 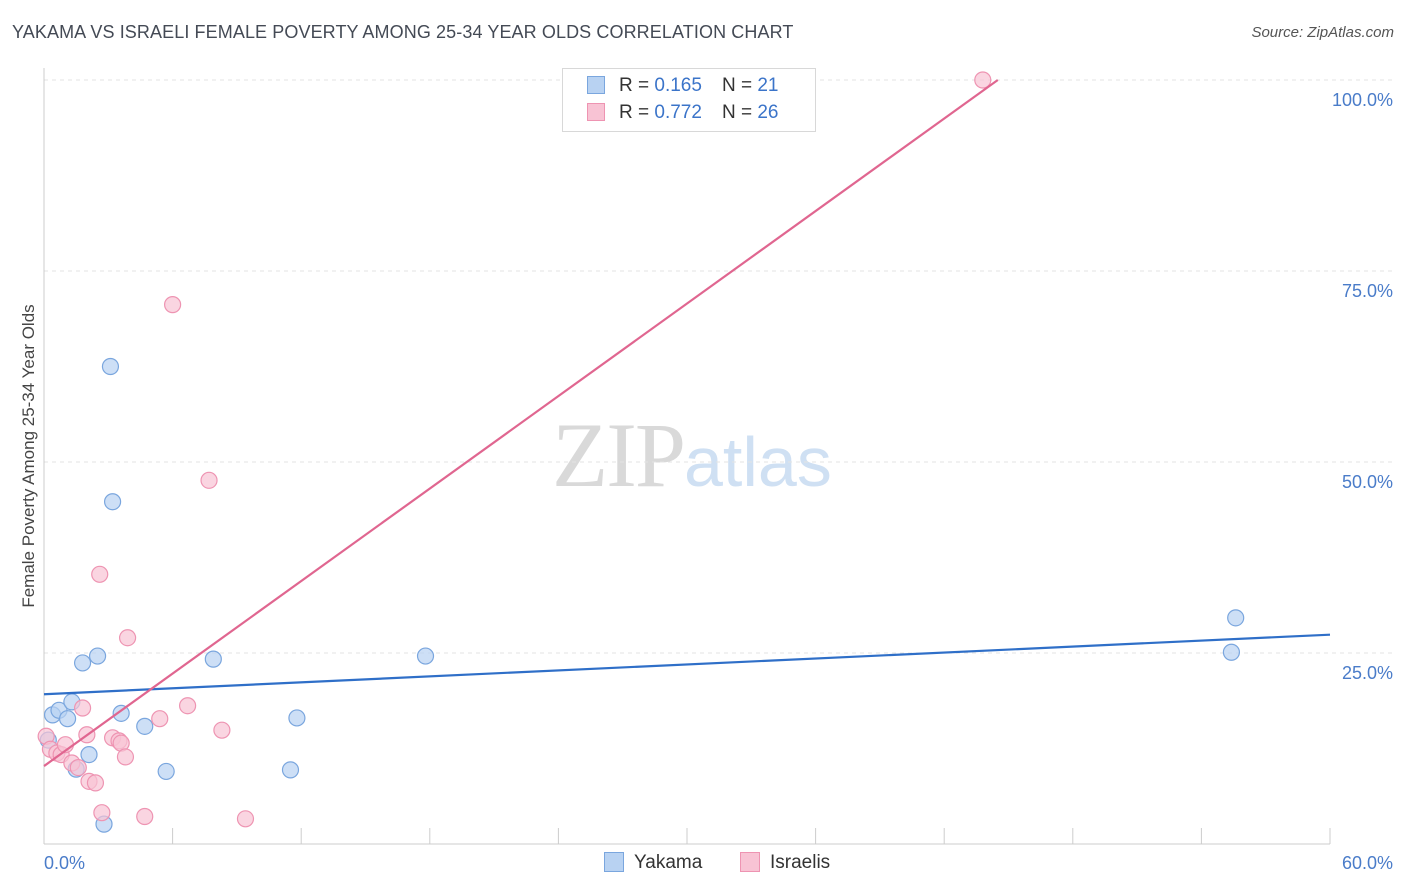 I want to click on legend-row-israelis: R = 0.772 N = 26, so click(x=682, y=114).